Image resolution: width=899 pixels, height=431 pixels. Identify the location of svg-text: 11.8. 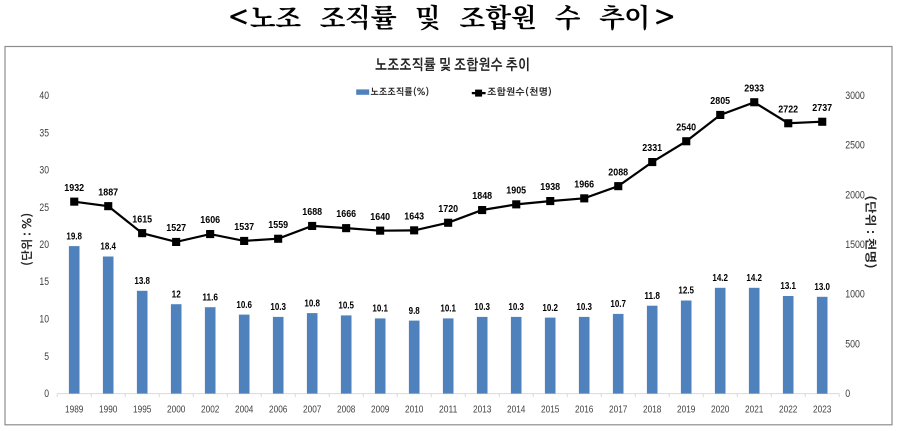
(652, 296).